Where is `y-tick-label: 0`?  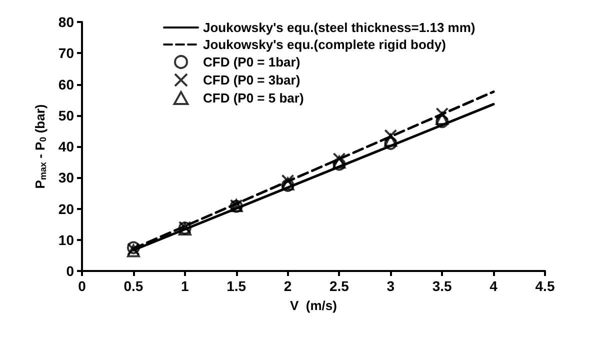
y-tick-label: 0 is located at coordinates (70, 271).